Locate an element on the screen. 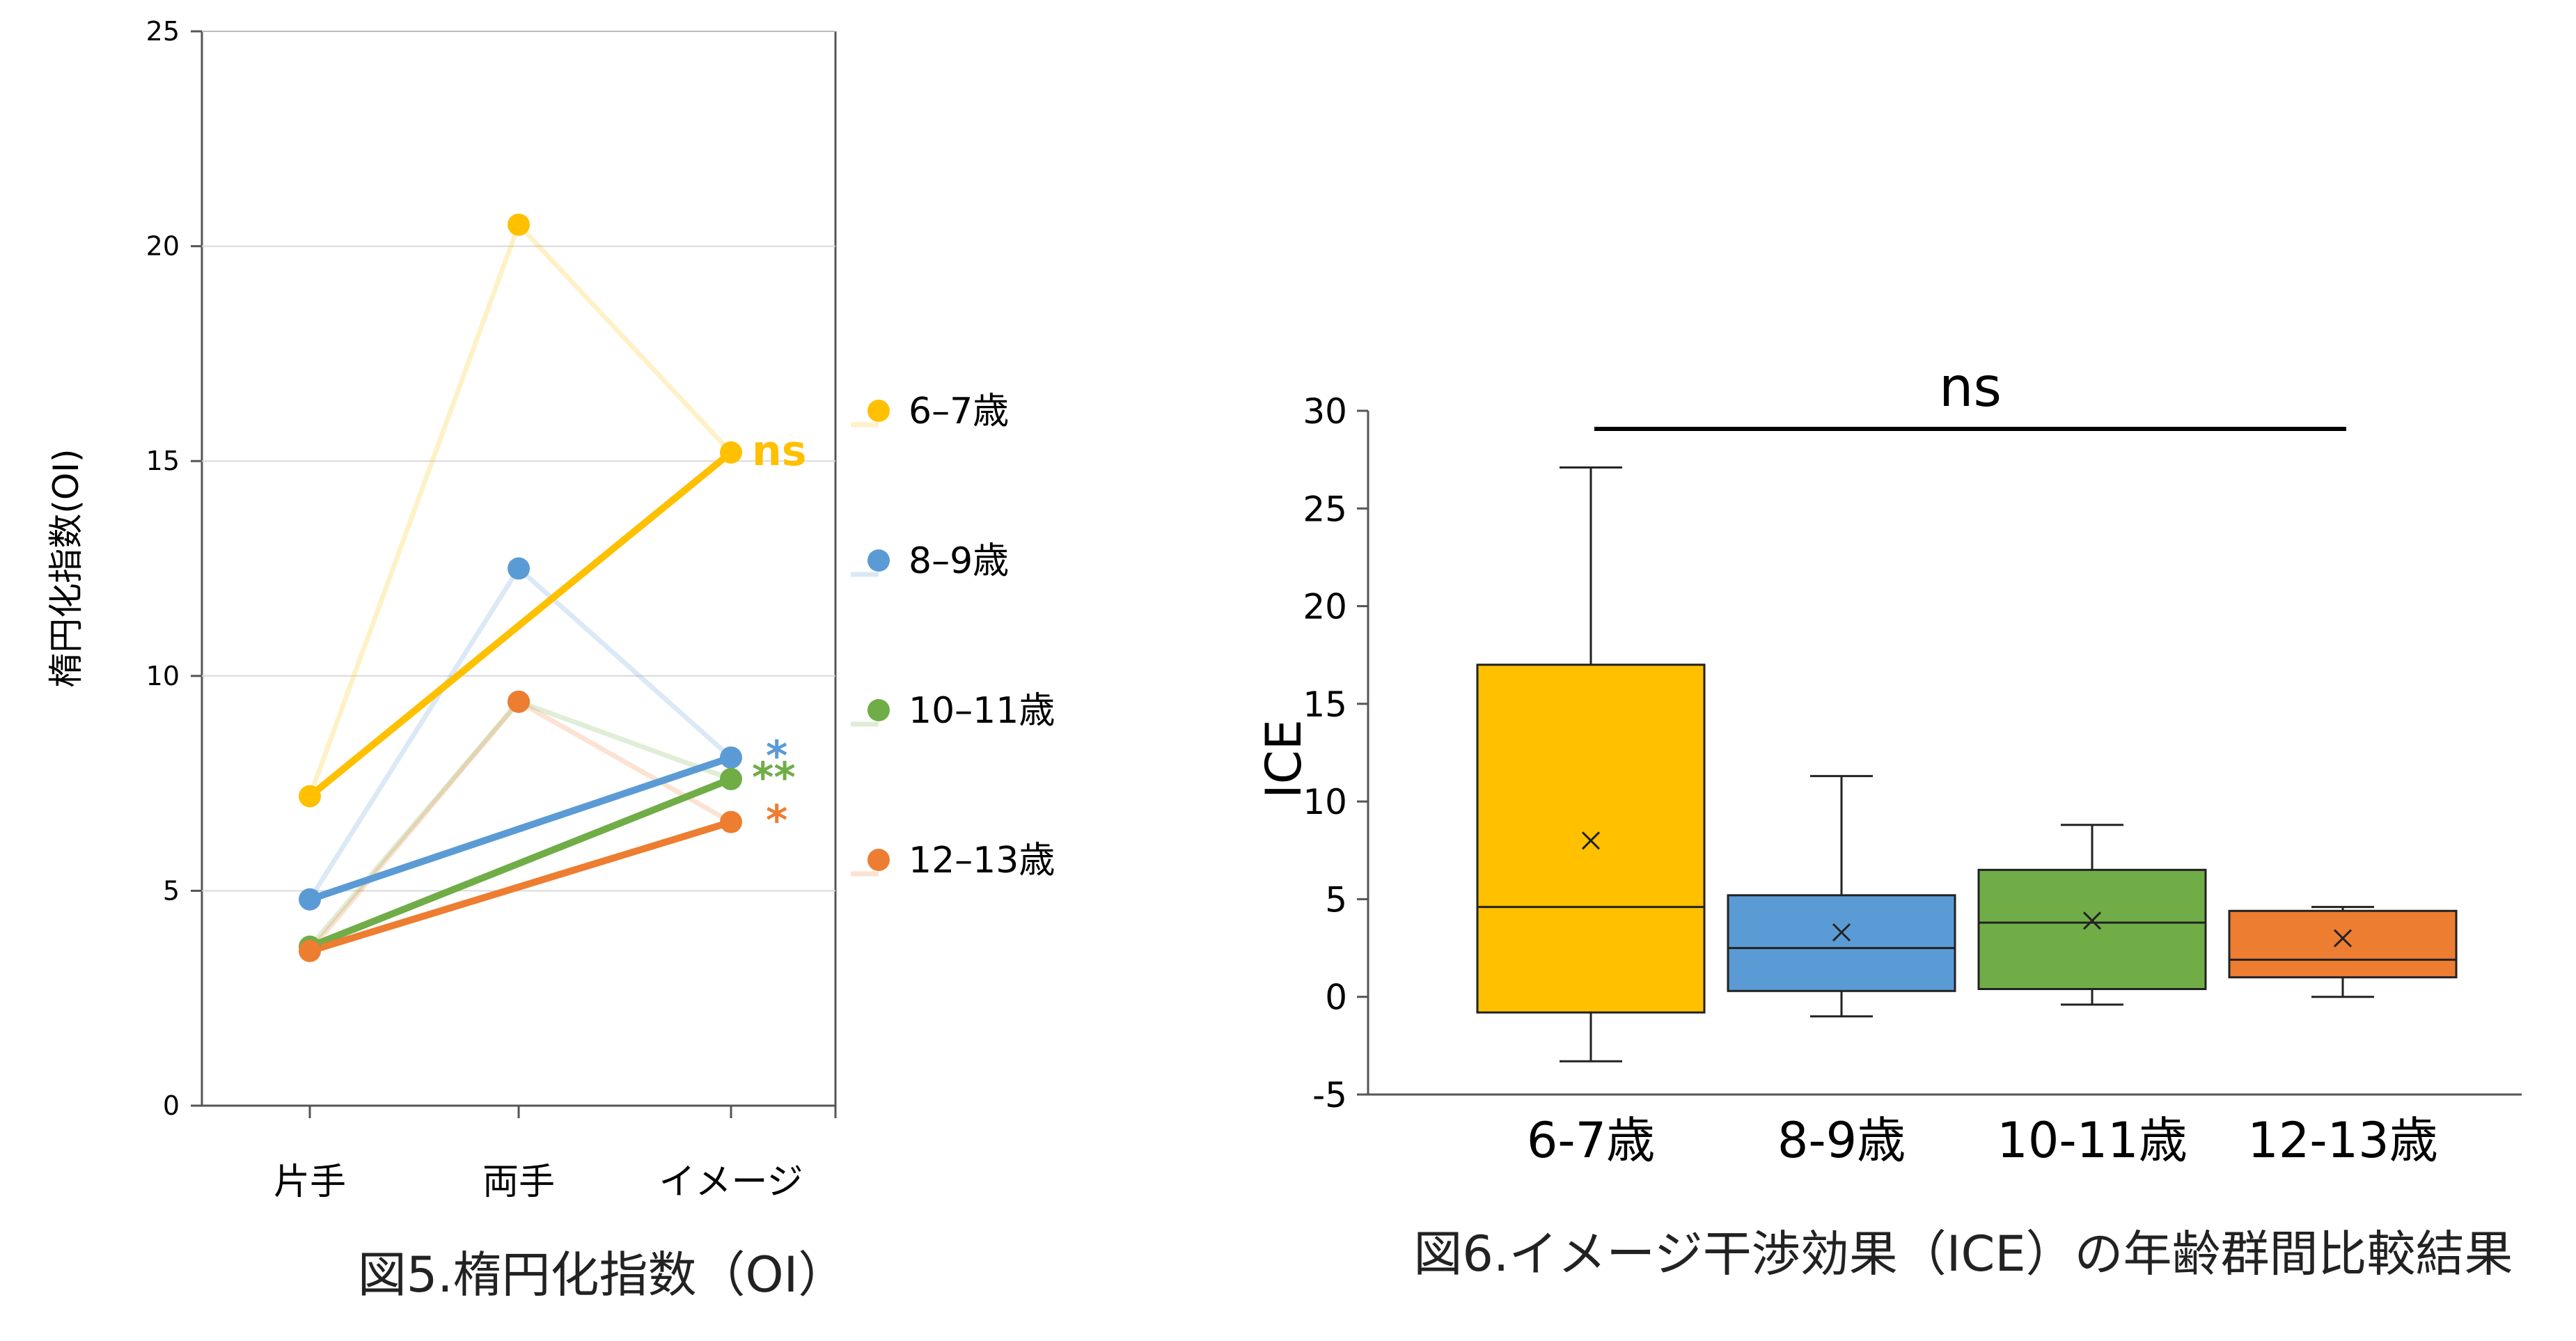 This screenshot has height=1341, width=2576. oi-legend-label: 8–9歳 is located at coordinates (959, 561).